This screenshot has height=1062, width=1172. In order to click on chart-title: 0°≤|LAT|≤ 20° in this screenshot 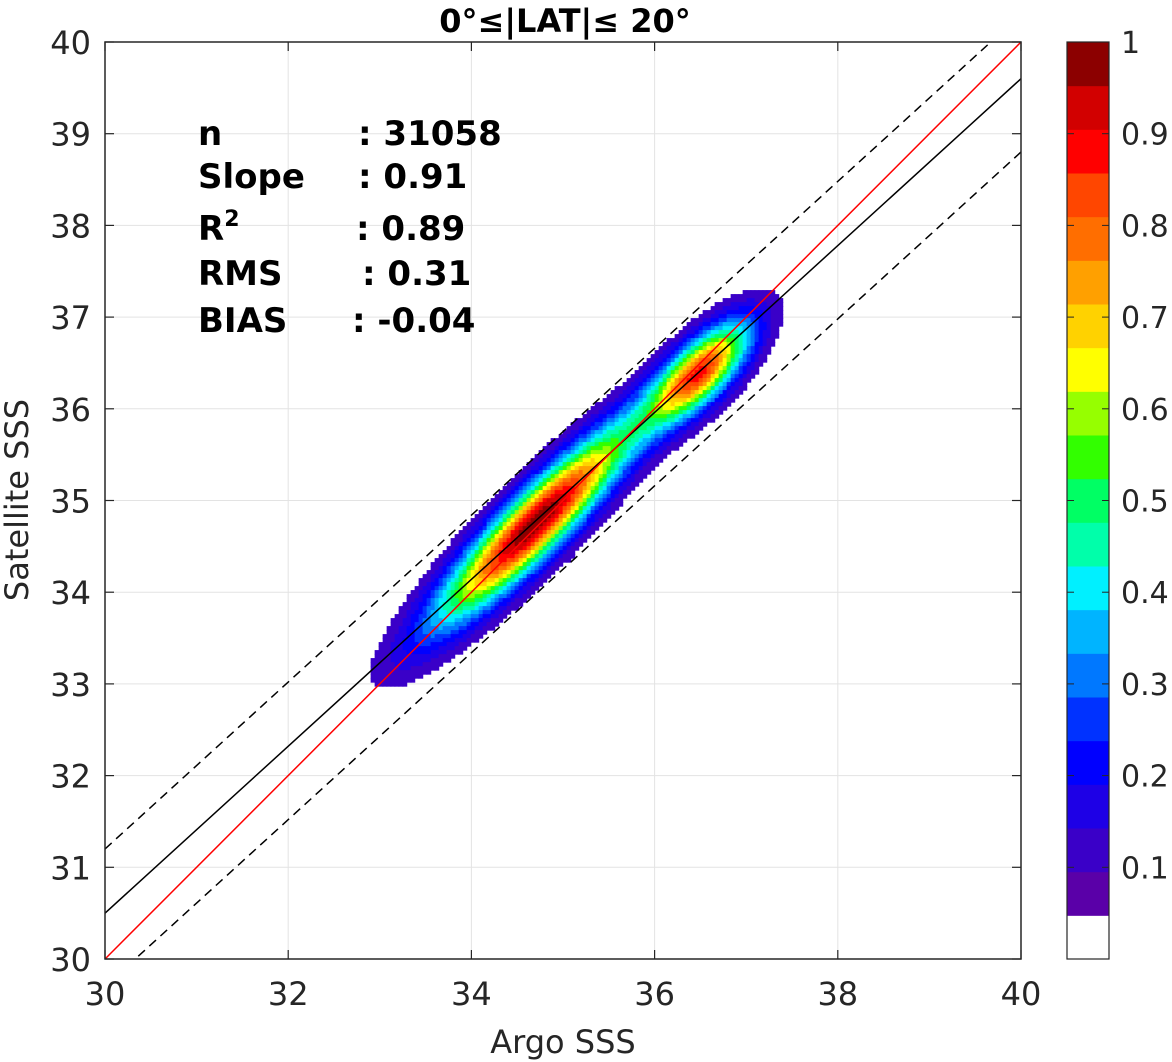, I will do `click(564, 21)`.